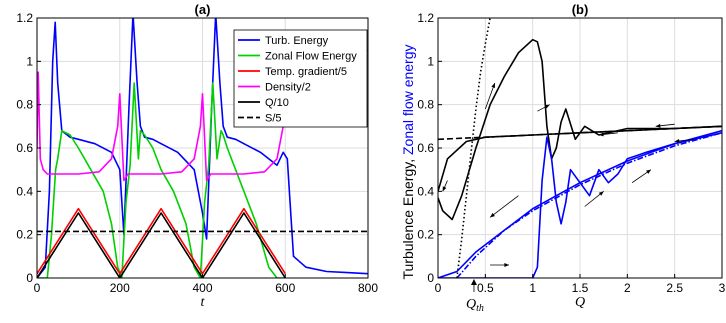  What do you see at coordinates (425, 148) in the screenshot?
I see `panel-b-ytick-label: 0.6` at bounding box center [425, 148].